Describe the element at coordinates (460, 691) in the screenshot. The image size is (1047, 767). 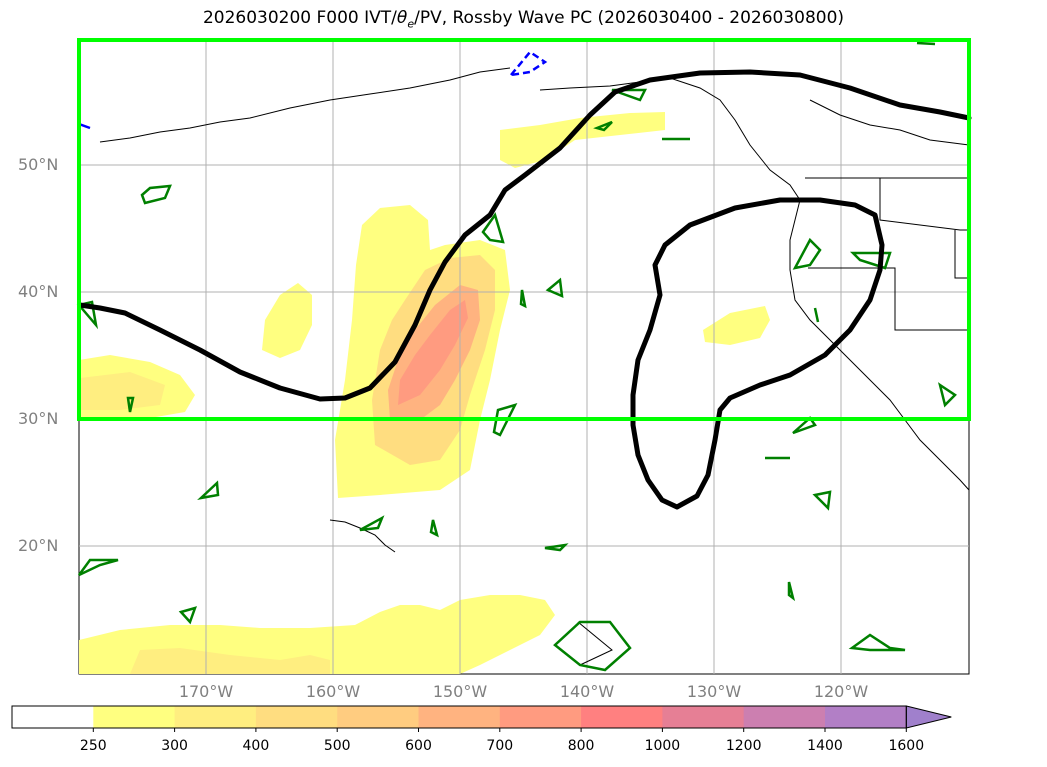
I see `lon-label-150w: 150°W` at that location.